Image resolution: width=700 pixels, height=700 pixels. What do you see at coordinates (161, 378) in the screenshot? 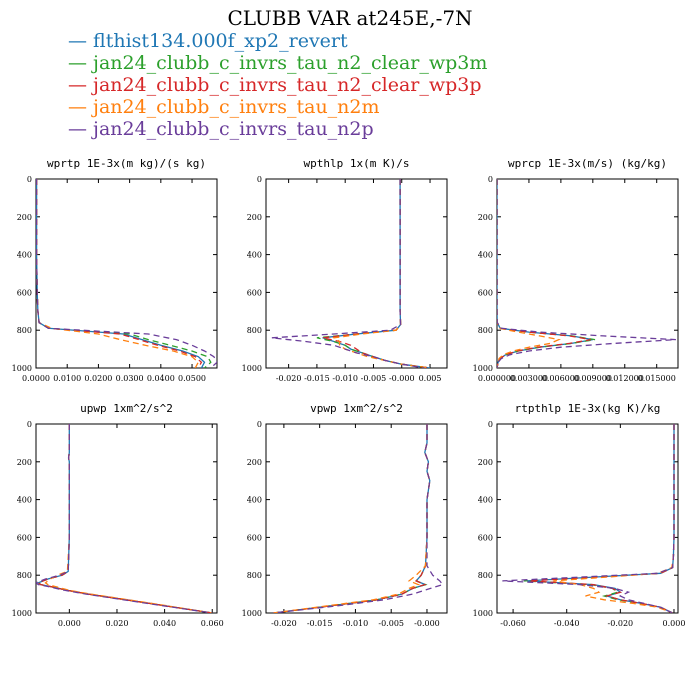
I see `x-tick-label: 0.0400` at bounding box center [161, 378].